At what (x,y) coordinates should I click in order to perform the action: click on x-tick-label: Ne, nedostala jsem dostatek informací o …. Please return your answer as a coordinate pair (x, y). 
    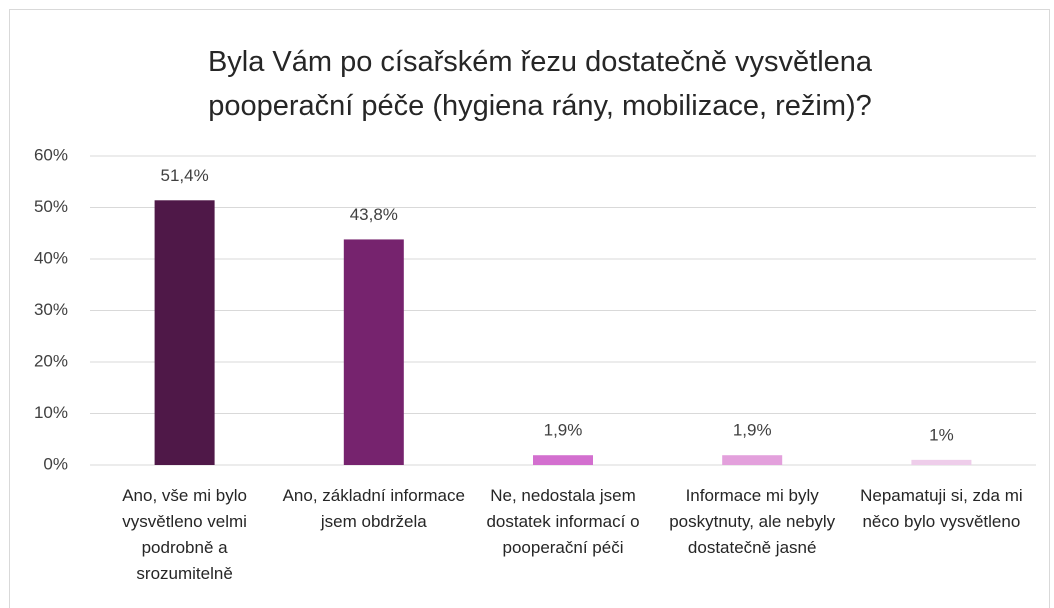
    Looking at the image, I should click on (563, 521).